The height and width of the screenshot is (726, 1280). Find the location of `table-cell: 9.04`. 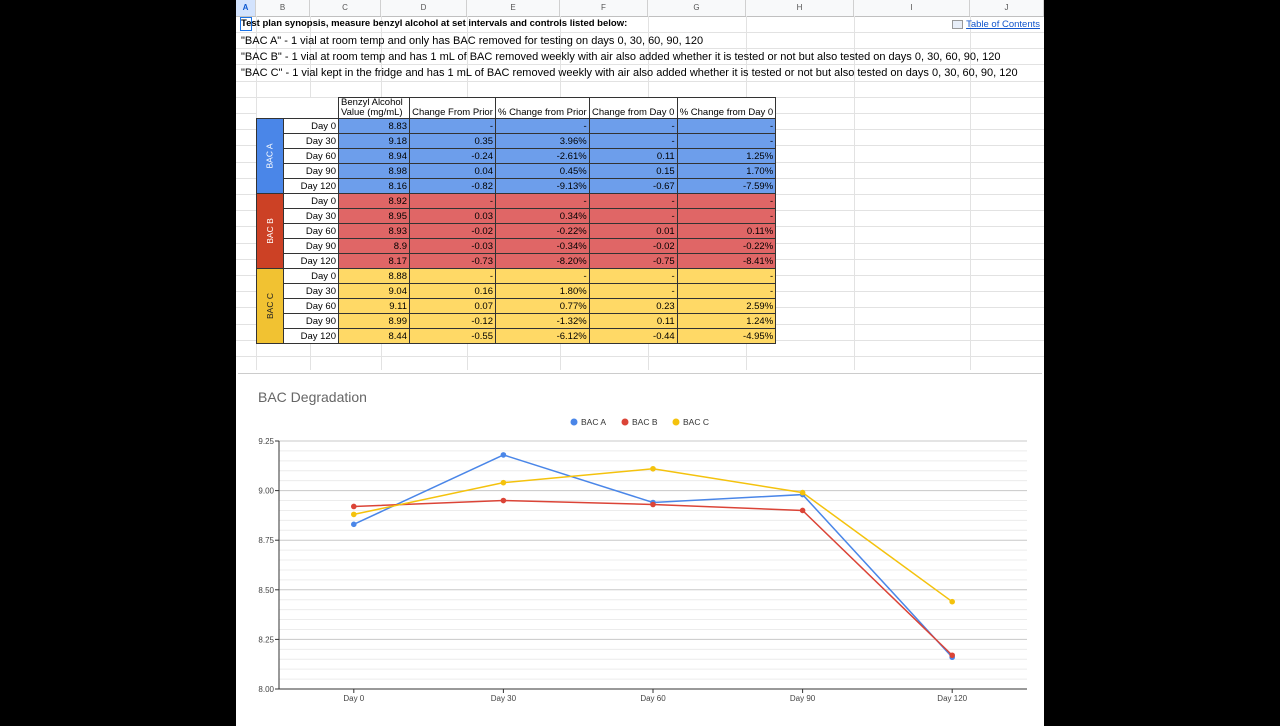

table-cell: 9.04 is located at coordinates (373, 291).